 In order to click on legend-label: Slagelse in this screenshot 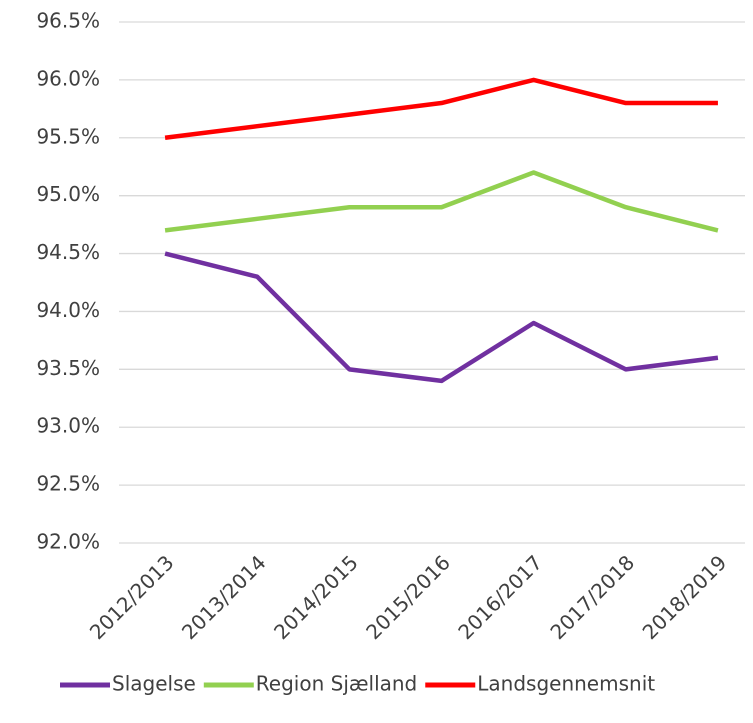, I will do `click(154, 684)`.